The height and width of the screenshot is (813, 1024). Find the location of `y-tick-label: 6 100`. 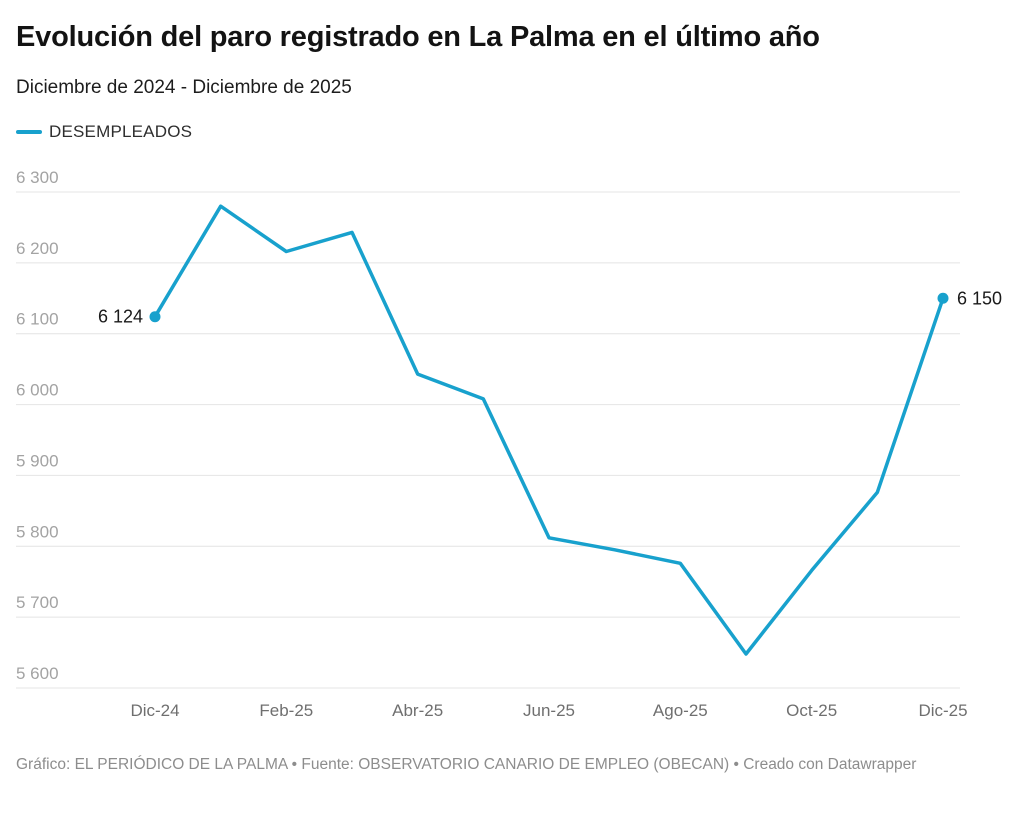

y-tick-label: 6 100 is located at coordinates (37, 319).